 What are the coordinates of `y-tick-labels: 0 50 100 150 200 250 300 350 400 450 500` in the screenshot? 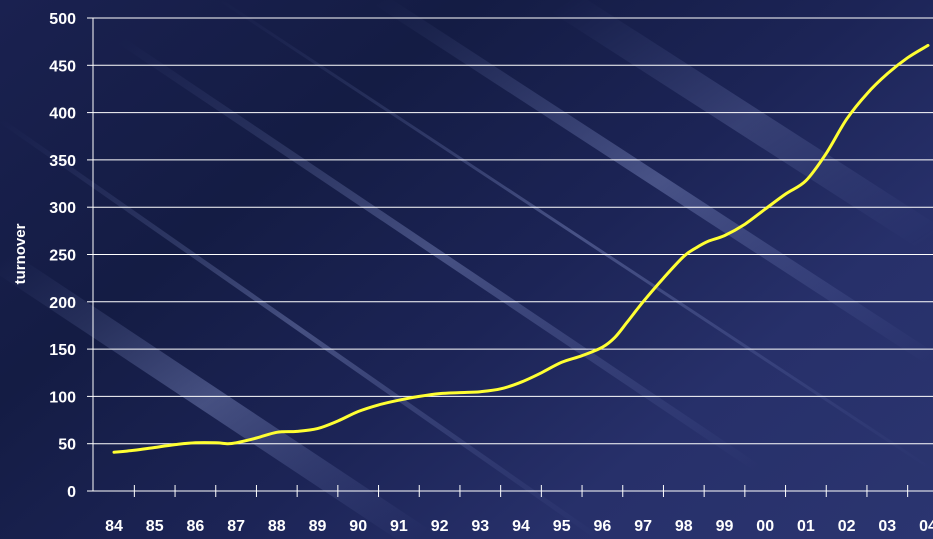 It's located at (62, 256).